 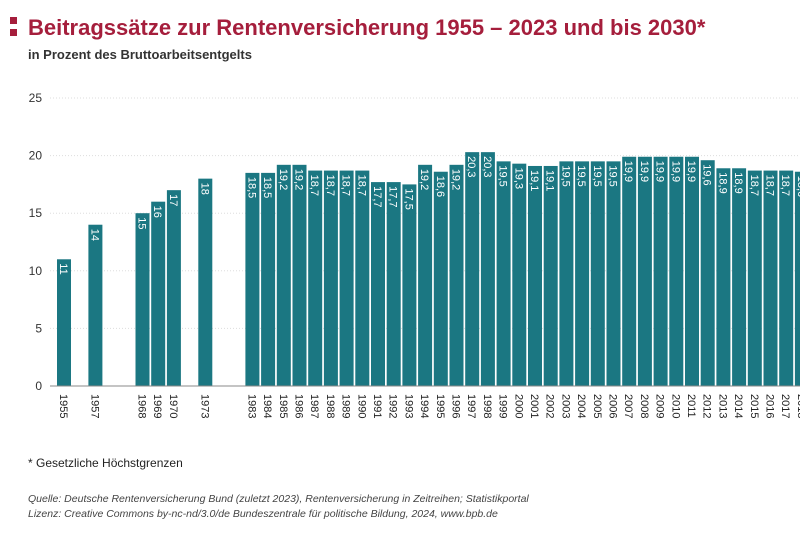 I want to click on x-tick-label: 1995, so click(x=440, y=406).